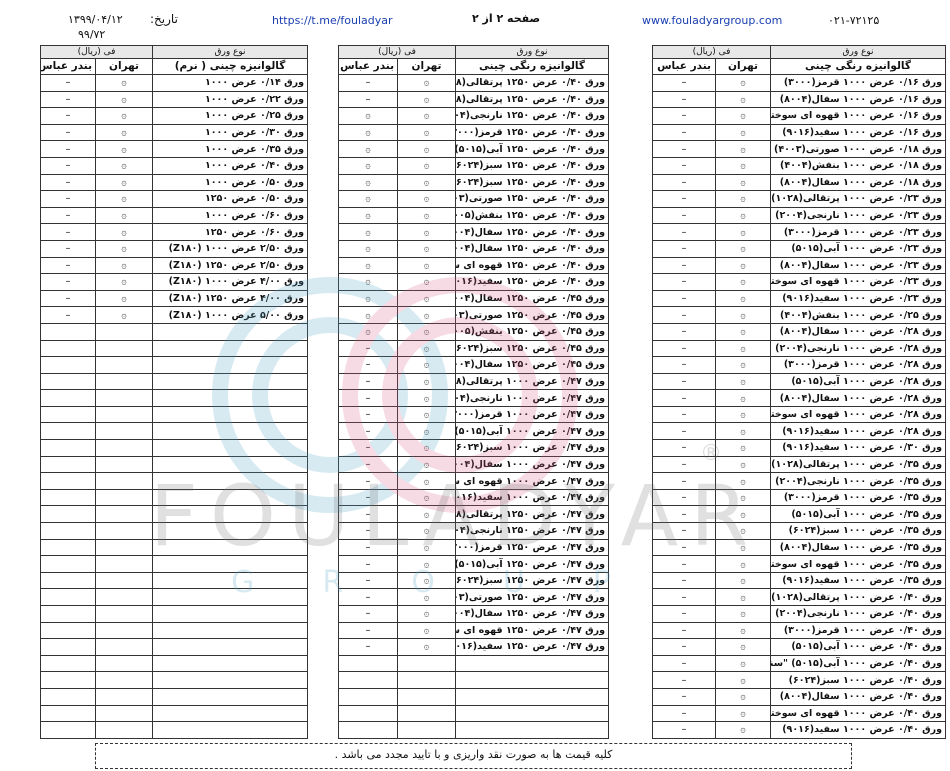 This screenshot has height=771, width=950. I want to click on product-name: ورق ۰/۳۵ عرض ۱۰۰۰ پرتقالی(۱۰۲۸), so click(858, 464).